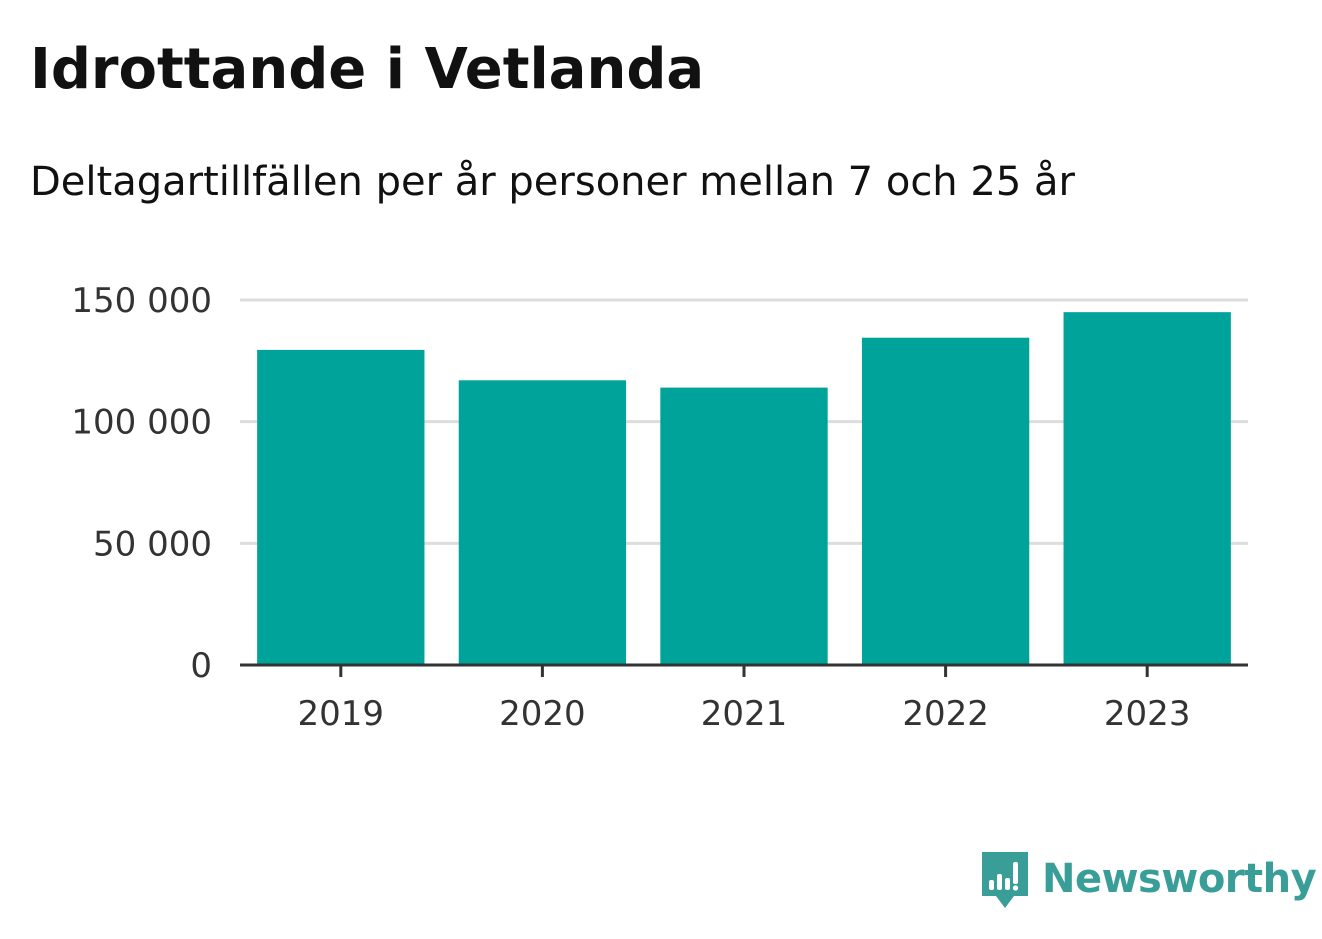 This screenshot has height=939, width=1322. I want to click on x-axis, so click(744, 670).